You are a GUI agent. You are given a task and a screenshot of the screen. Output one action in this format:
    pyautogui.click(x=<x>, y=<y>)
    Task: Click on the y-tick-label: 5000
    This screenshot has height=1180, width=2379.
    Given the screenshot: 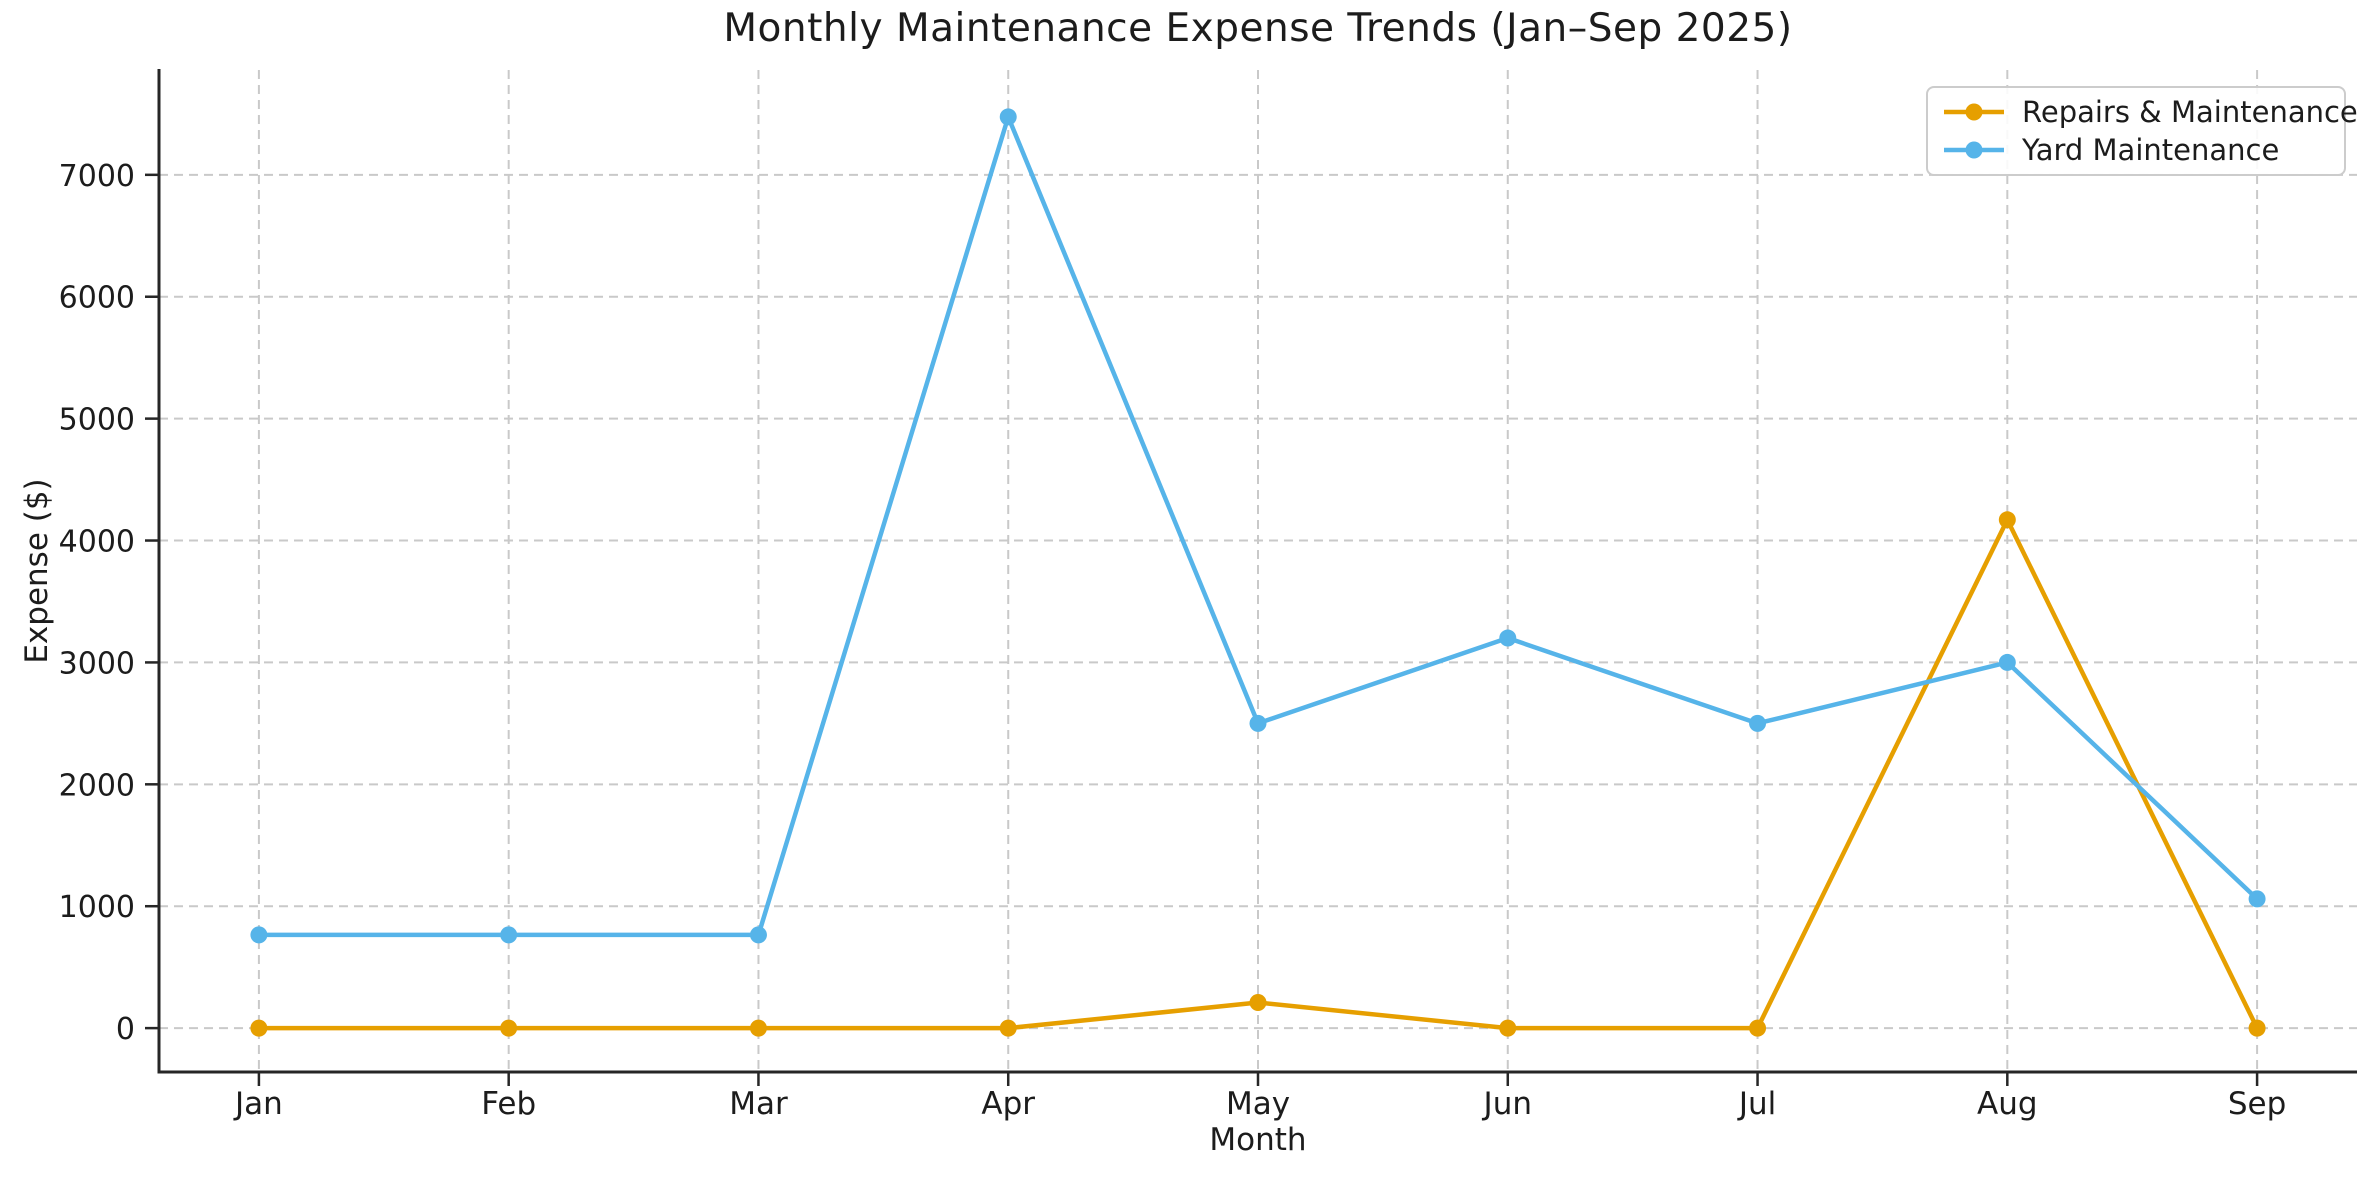 What is the action you would take?
    pyautogui.click(x=97, y=420)
    